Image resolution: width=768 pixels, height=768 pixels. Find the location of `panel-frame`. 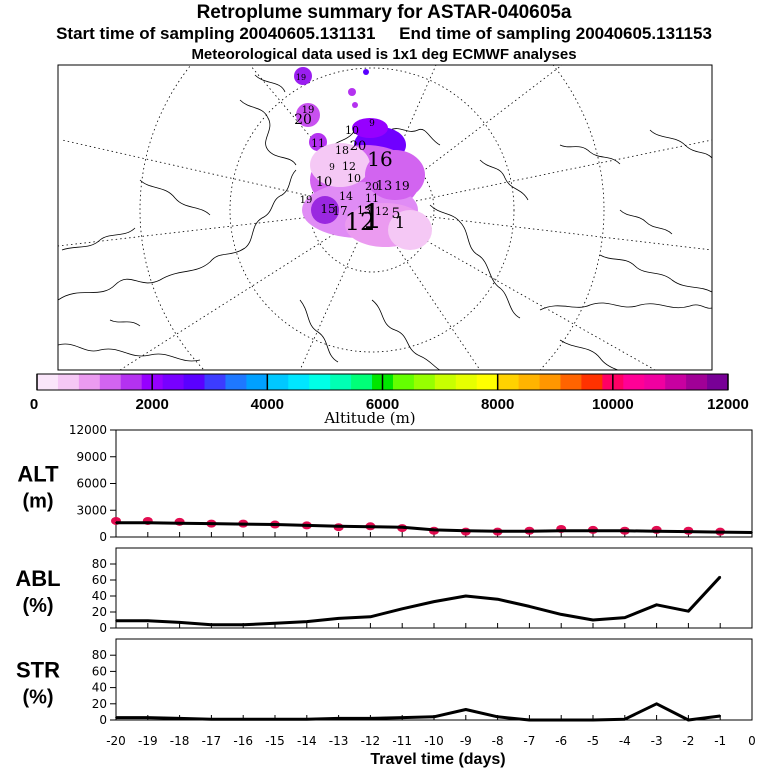

panel-frame is located at coordinates (434, 588).